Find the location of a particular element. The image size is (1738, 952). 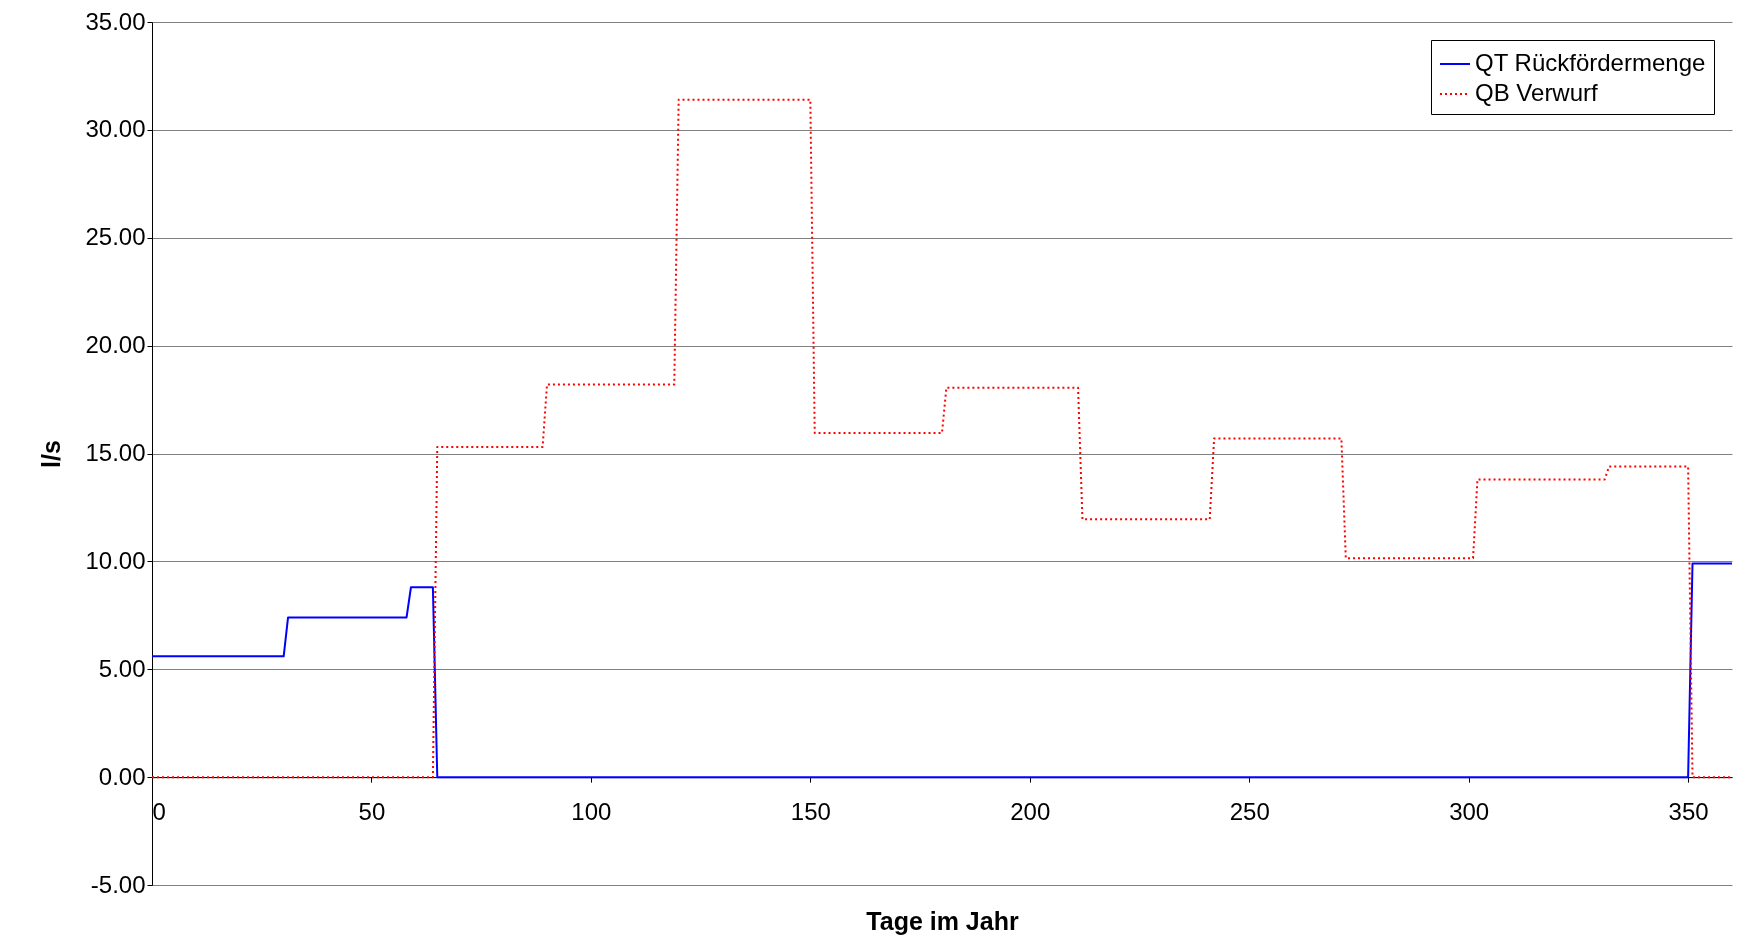

x-tick-label: 50 is located at coordinates (372, 811).